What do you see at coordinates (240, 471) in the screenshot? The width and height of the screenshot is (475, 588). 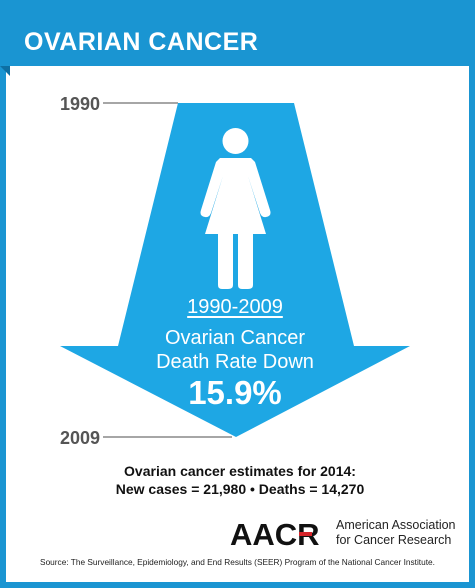 I see `estimates-title: Ovarian cancer estimates for 2014:` at bounding box center [240, 471].